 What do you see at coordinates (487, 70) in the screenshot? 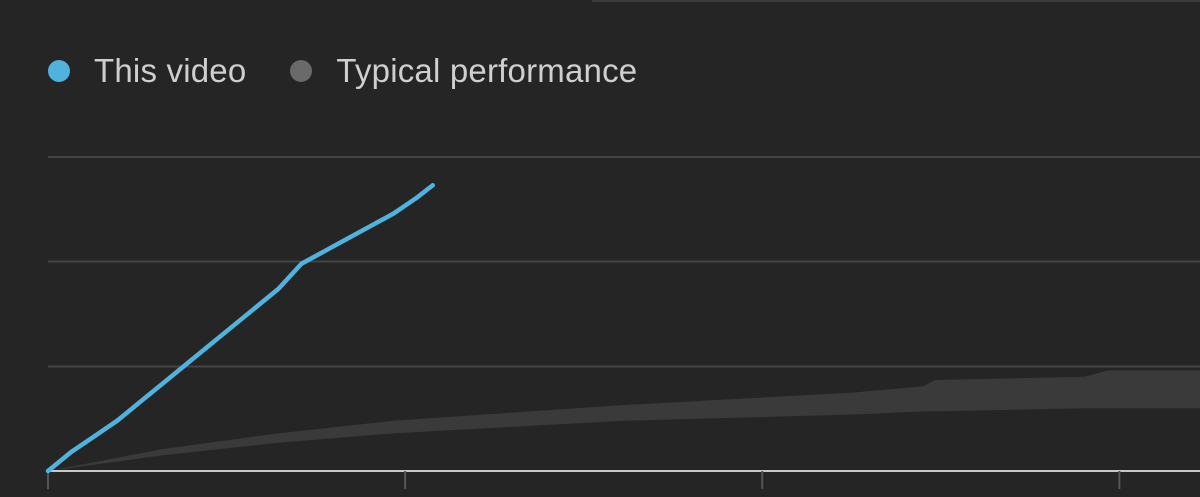
I see `legend-label: Typical performance` at bounding box center [487, 70].